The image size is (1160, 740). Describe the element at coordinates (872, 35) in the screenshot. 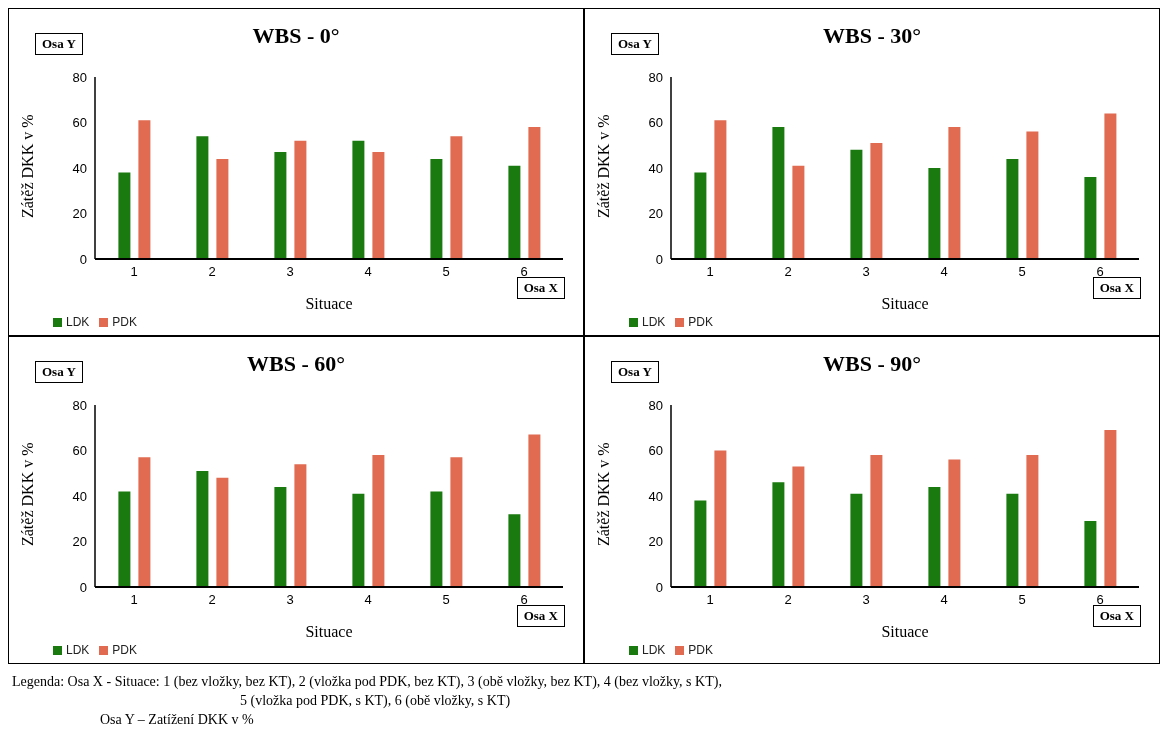

I see `chart-title: WBS - 30°` at that location.